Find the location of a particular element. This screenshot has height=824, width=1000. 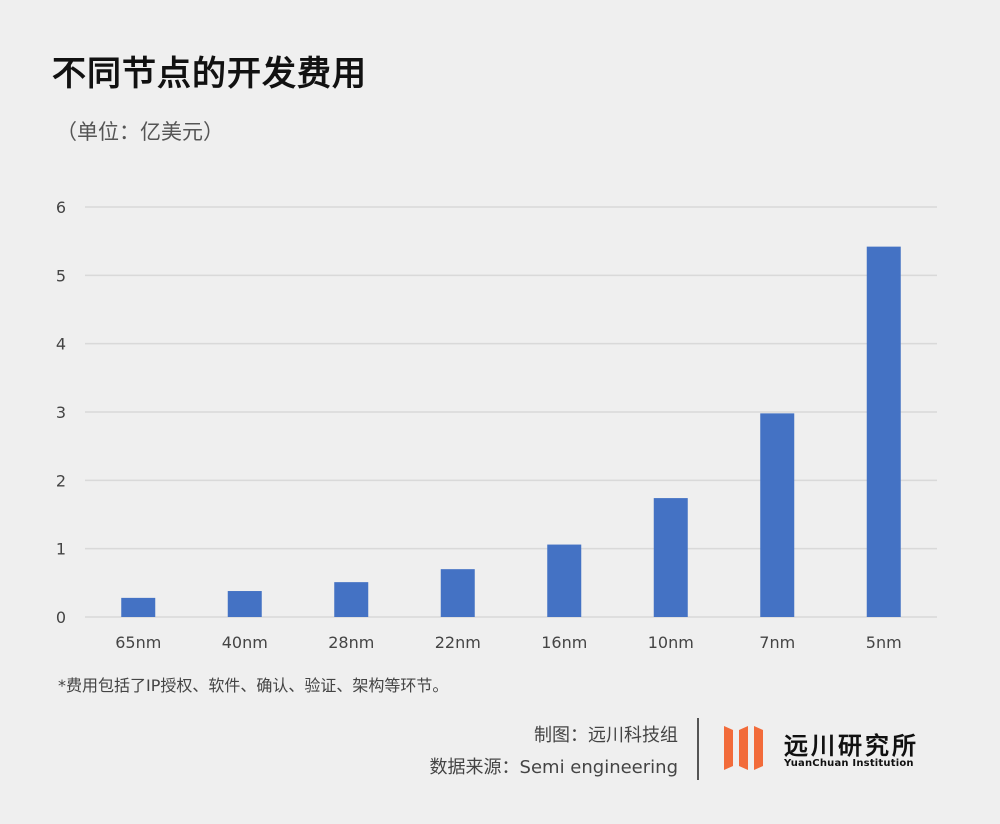

bar-65nm is located at coordinates (138, 607).